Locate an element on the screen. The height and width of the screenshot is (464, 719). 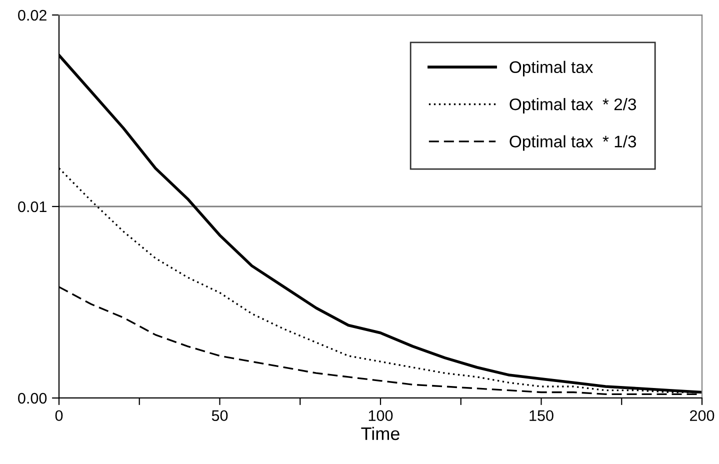
x-tick-label: 0 is located at coordinates (59, 416).